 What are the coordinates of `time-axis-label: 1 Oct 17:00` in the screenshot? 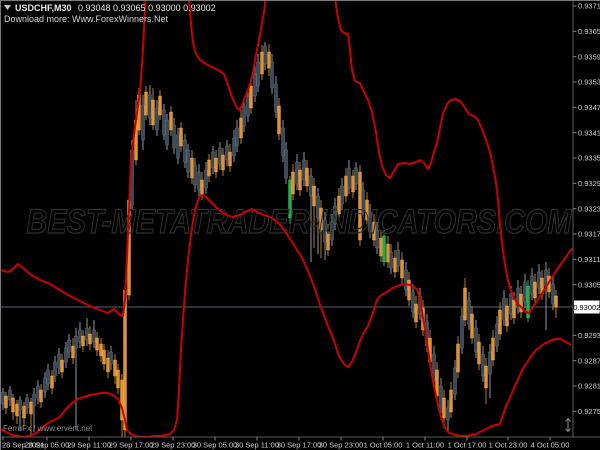 It's located at (467, 445).